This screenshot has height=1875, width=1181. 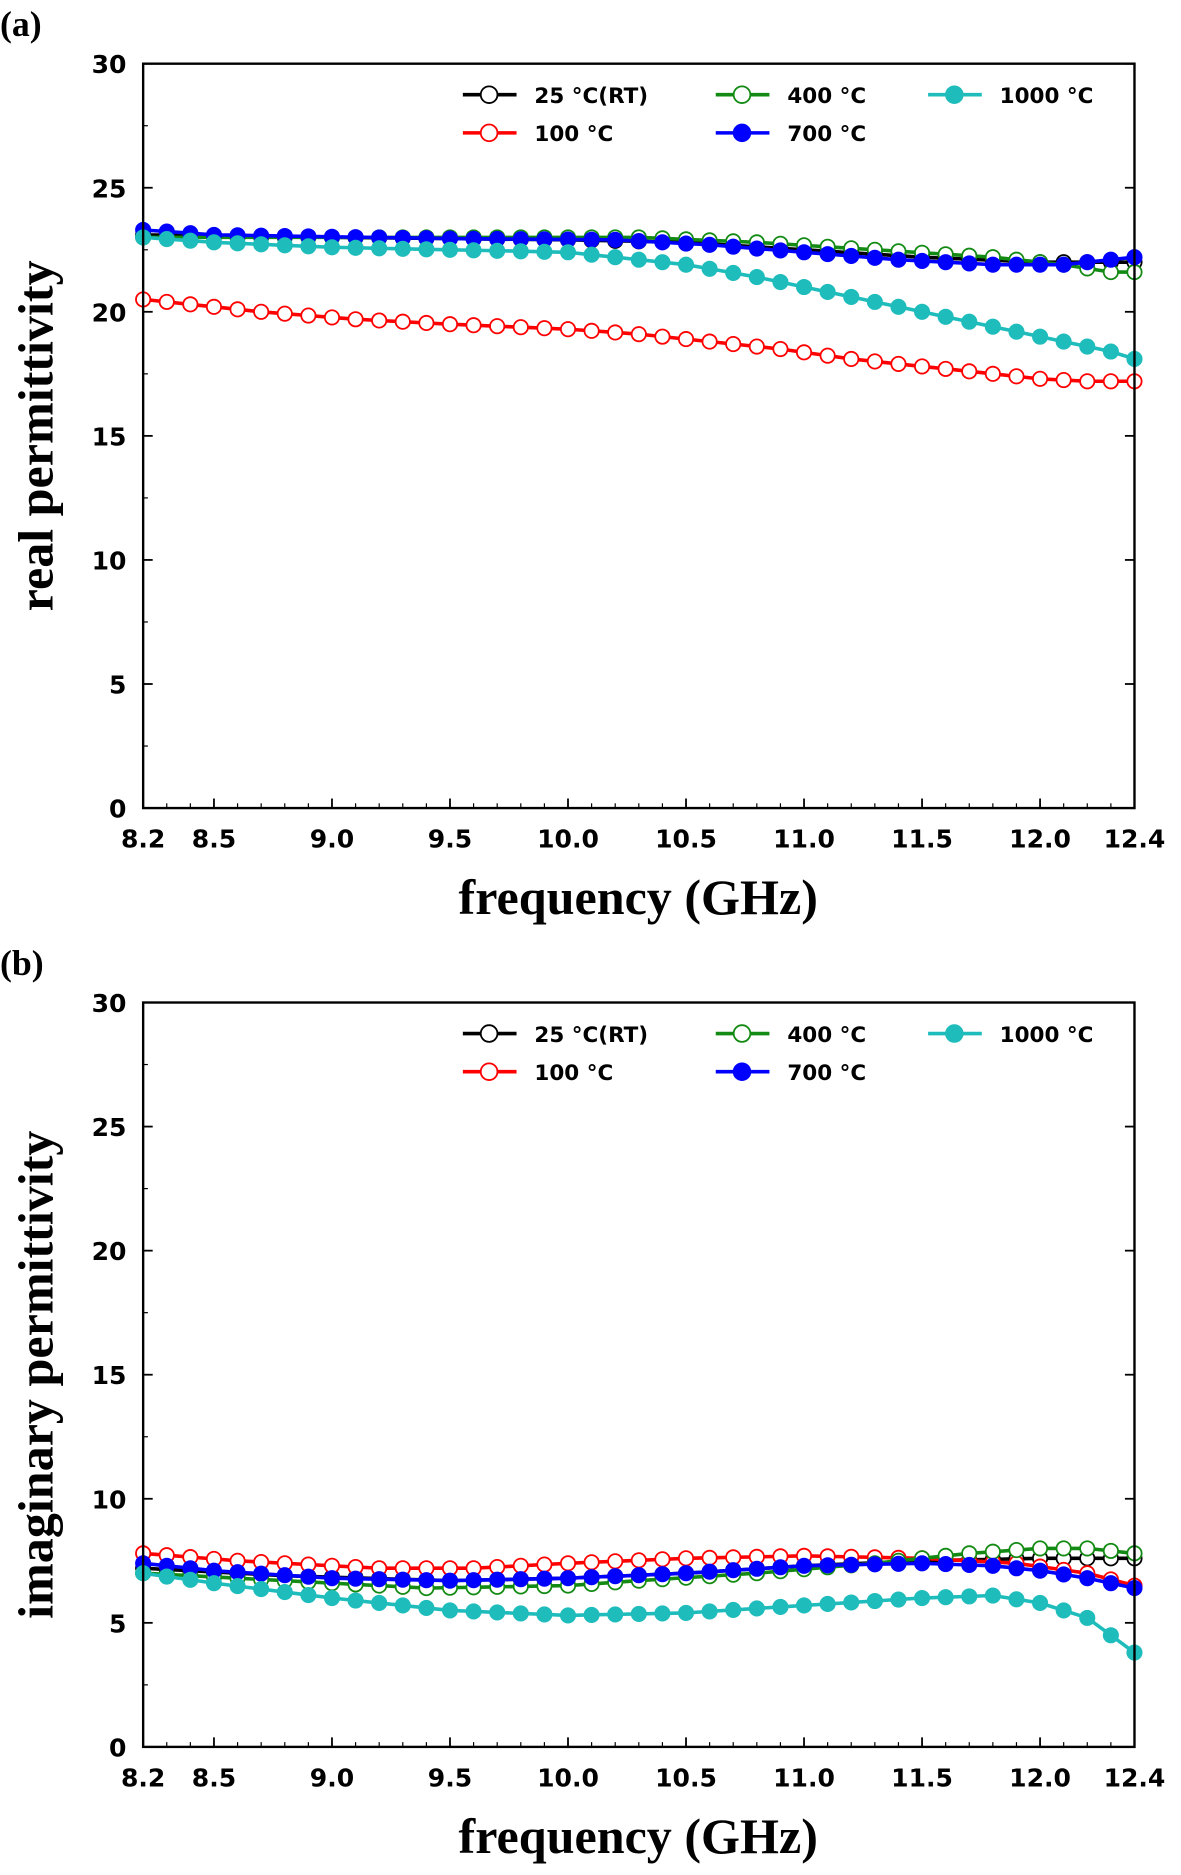 I want to click on legend-label: 400 °C, so click(x=826, y=96).